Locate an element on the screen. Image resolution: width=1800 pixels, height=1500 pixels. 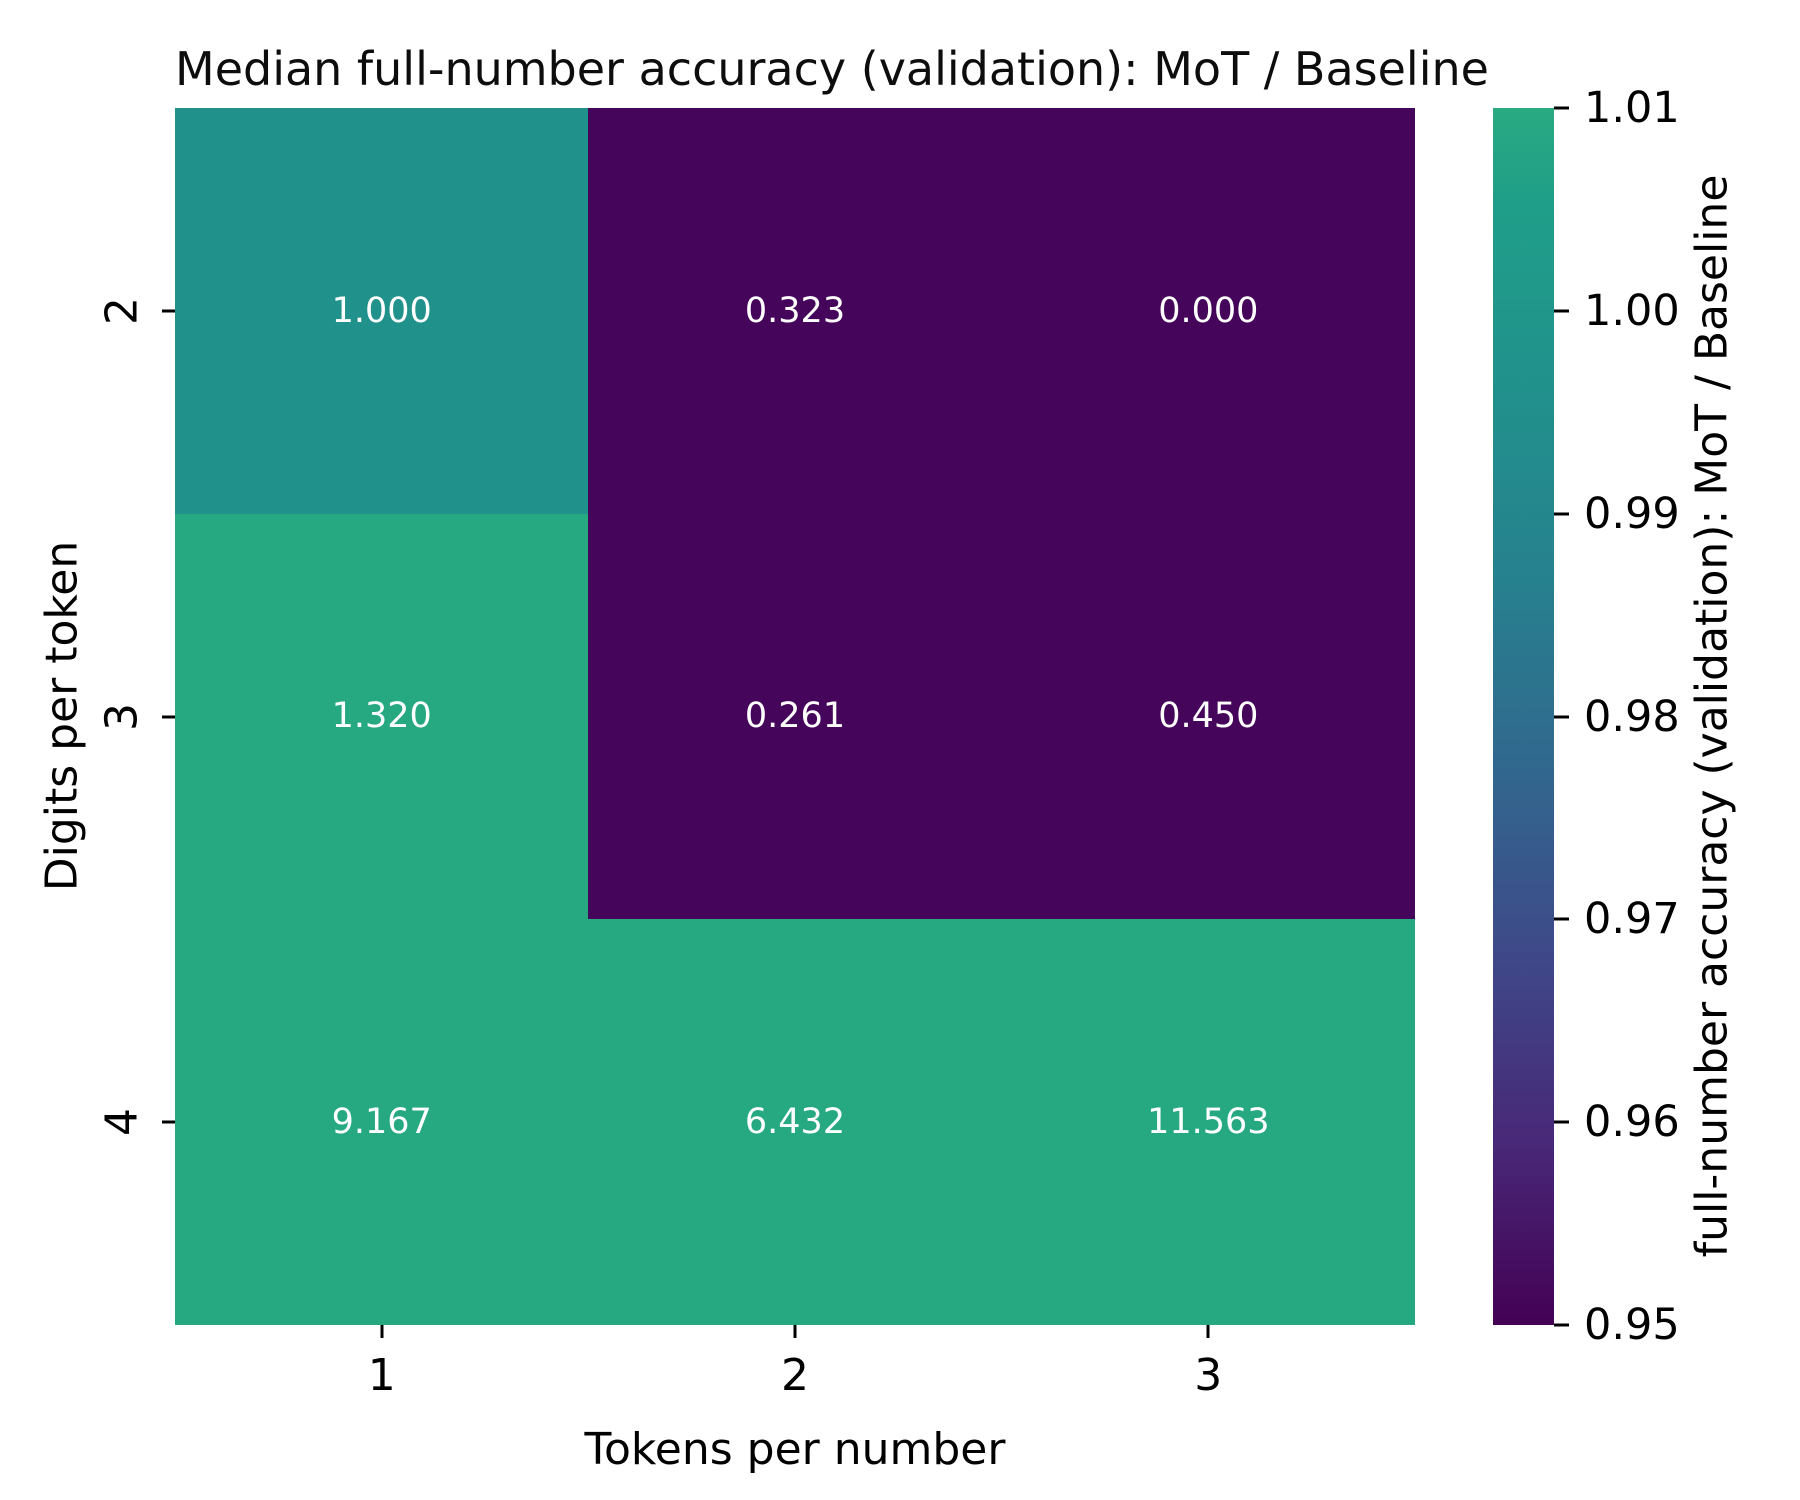
heatmap-cell-r2c1: 1.000 is located at coordinates (382, 311).